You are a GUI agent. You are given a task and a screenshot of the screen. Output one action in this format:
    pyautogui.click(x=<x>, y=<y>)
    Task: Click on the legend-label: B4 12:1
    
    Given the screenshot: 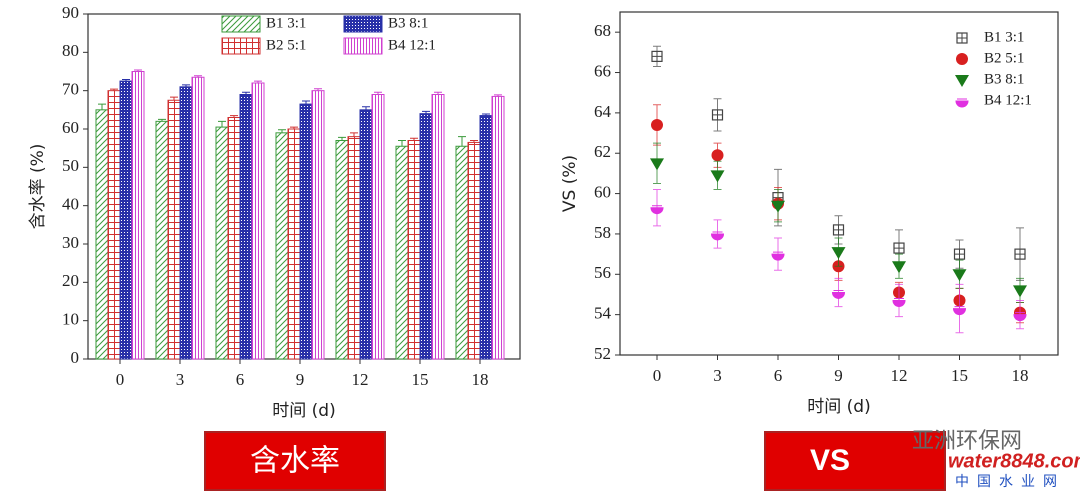 What is the action you would take?
    pyautogui.click(x=412, y=45)
    